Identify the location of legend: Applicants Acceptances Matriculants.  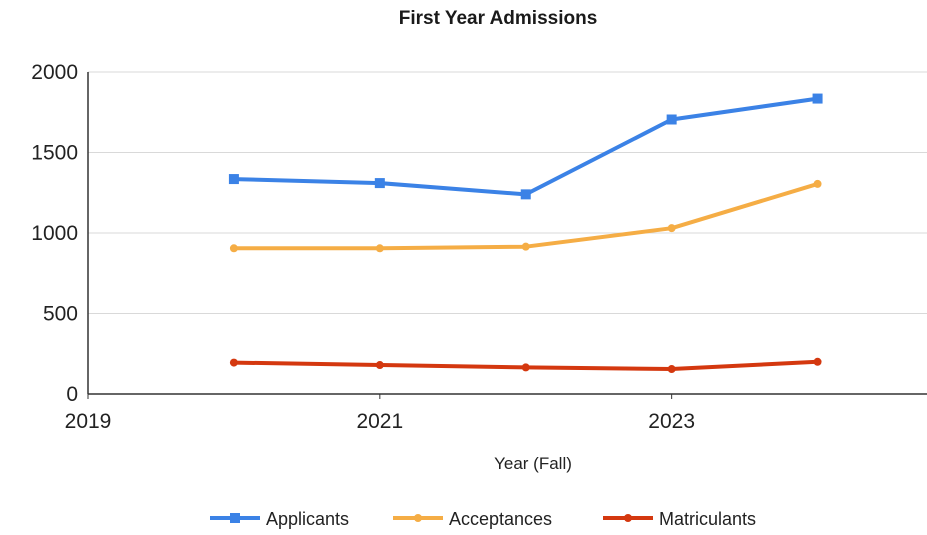
(483, 519).